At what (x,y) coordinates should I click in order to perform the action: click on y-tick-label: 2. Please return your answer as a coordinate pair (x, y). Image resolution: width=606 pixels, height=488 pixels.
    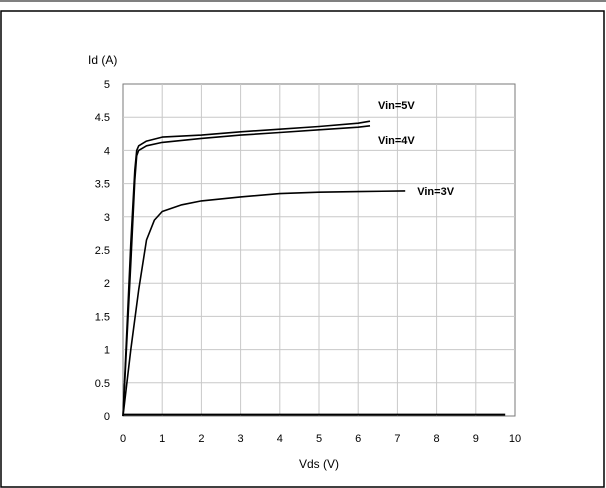
    Looking at the image, I should click on (107, 284).